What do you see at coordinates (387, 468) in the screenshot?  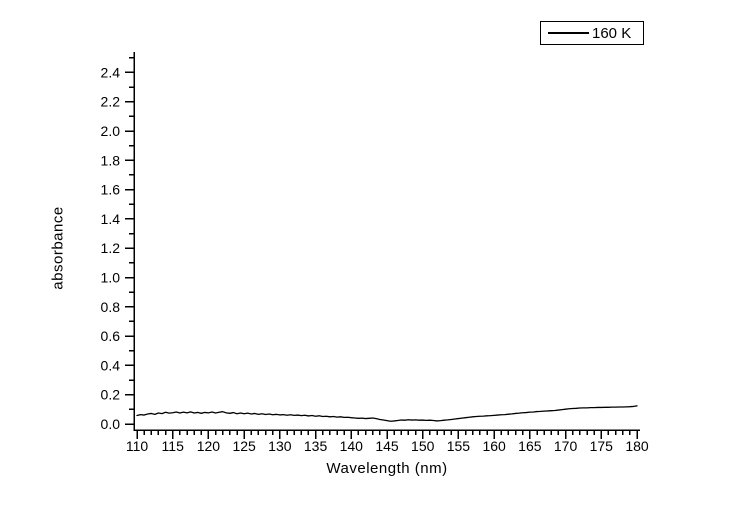 I see `x-axis-title: Wavelength (nm)` at bounding box center [387, 468].